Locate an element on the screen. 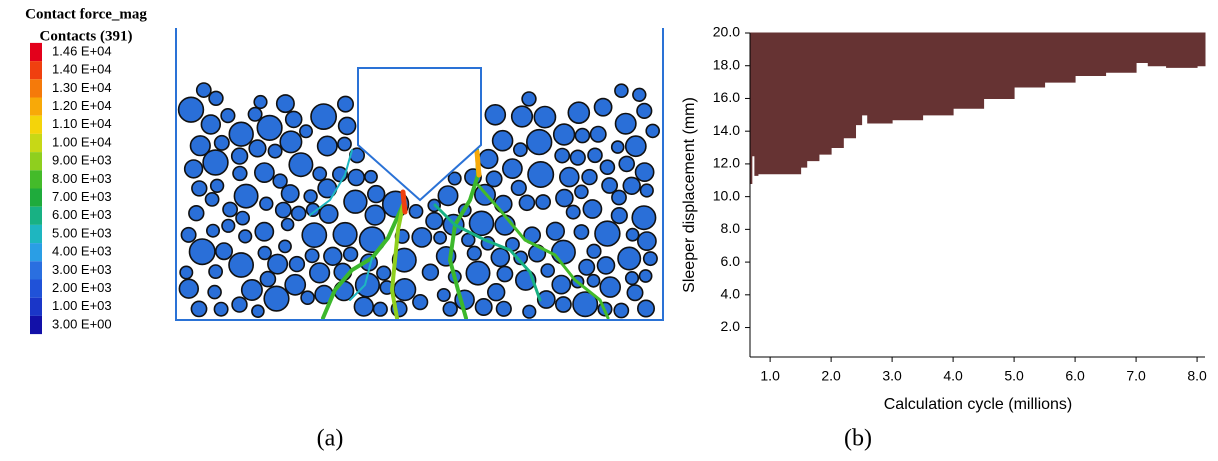 Image resolution: width=1218 pixels, height=461 pixels. y-tick-label: 6.0 is located at coordinates (731, 261).